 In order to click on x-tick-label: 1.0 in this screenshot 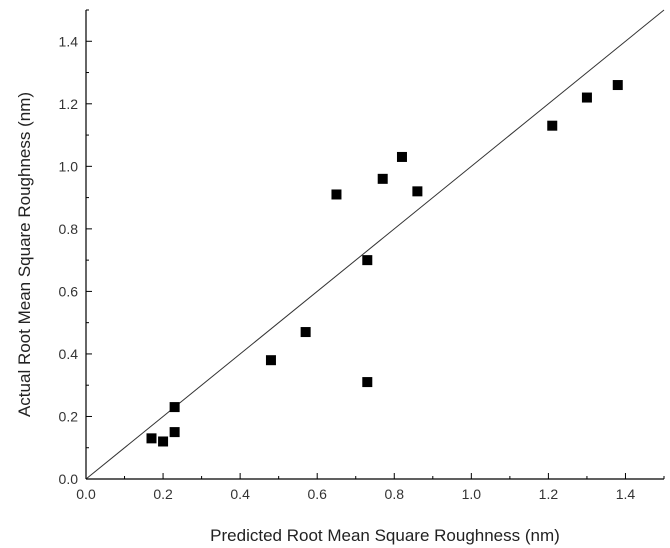, I will do `click(472, 494)`.